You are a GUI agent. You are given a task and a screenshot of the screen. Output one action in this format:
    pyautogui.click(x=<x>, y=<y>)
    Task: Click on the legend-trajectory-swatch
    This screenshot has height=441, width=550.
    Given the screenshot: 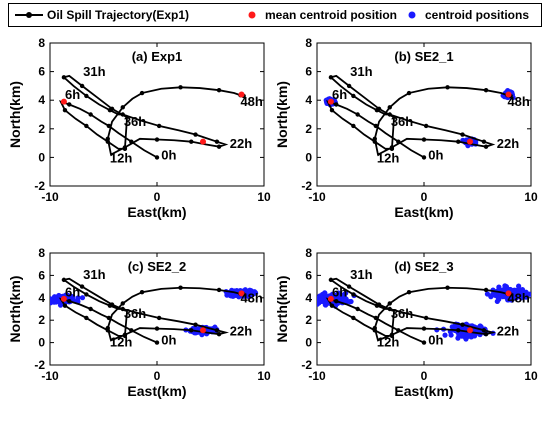 What is the action you would take?
    pyautogui.click(x=29, y=15)
    